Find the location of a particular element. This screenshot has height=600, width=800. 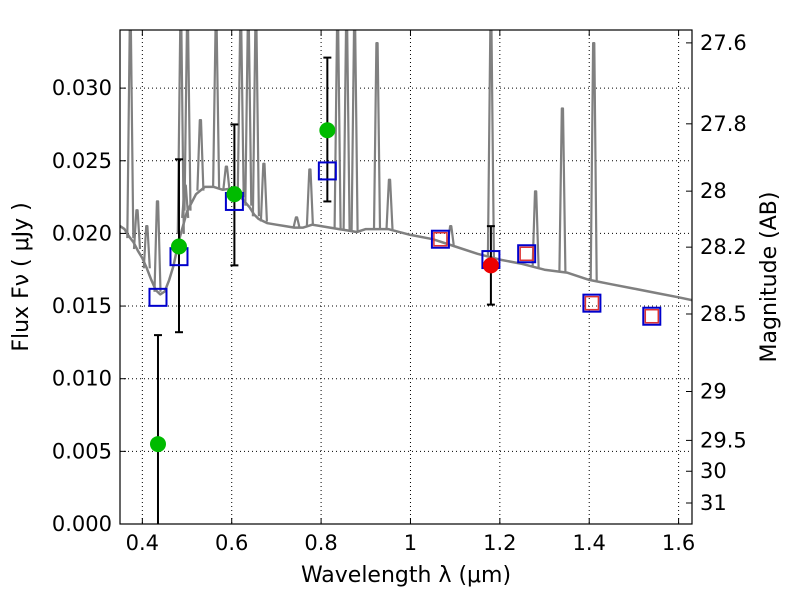

y2-tick-label: 29.5 is located at coordinates (723, 440).